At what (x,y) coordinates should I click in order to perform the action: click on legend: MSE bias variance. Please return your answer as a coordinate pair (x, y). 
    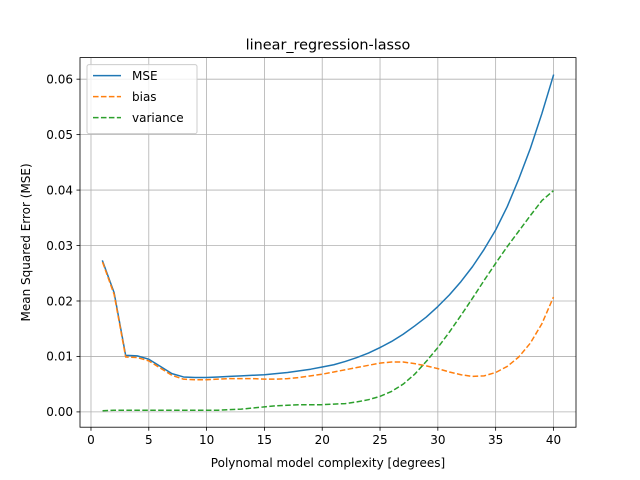
    Looking at the image, I should click on (142, 99).